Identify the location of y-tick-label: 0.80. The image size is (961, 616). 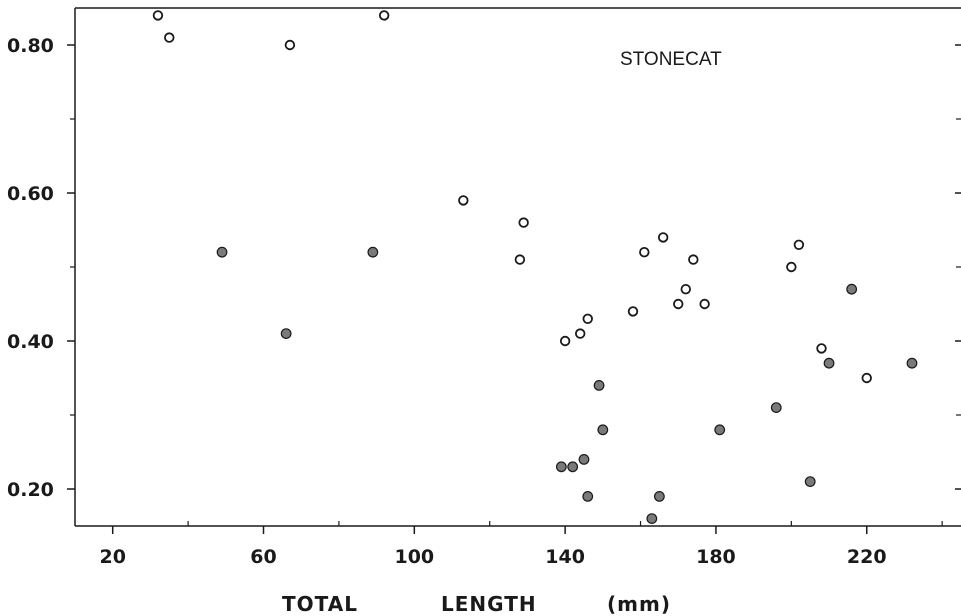
(30, 46).